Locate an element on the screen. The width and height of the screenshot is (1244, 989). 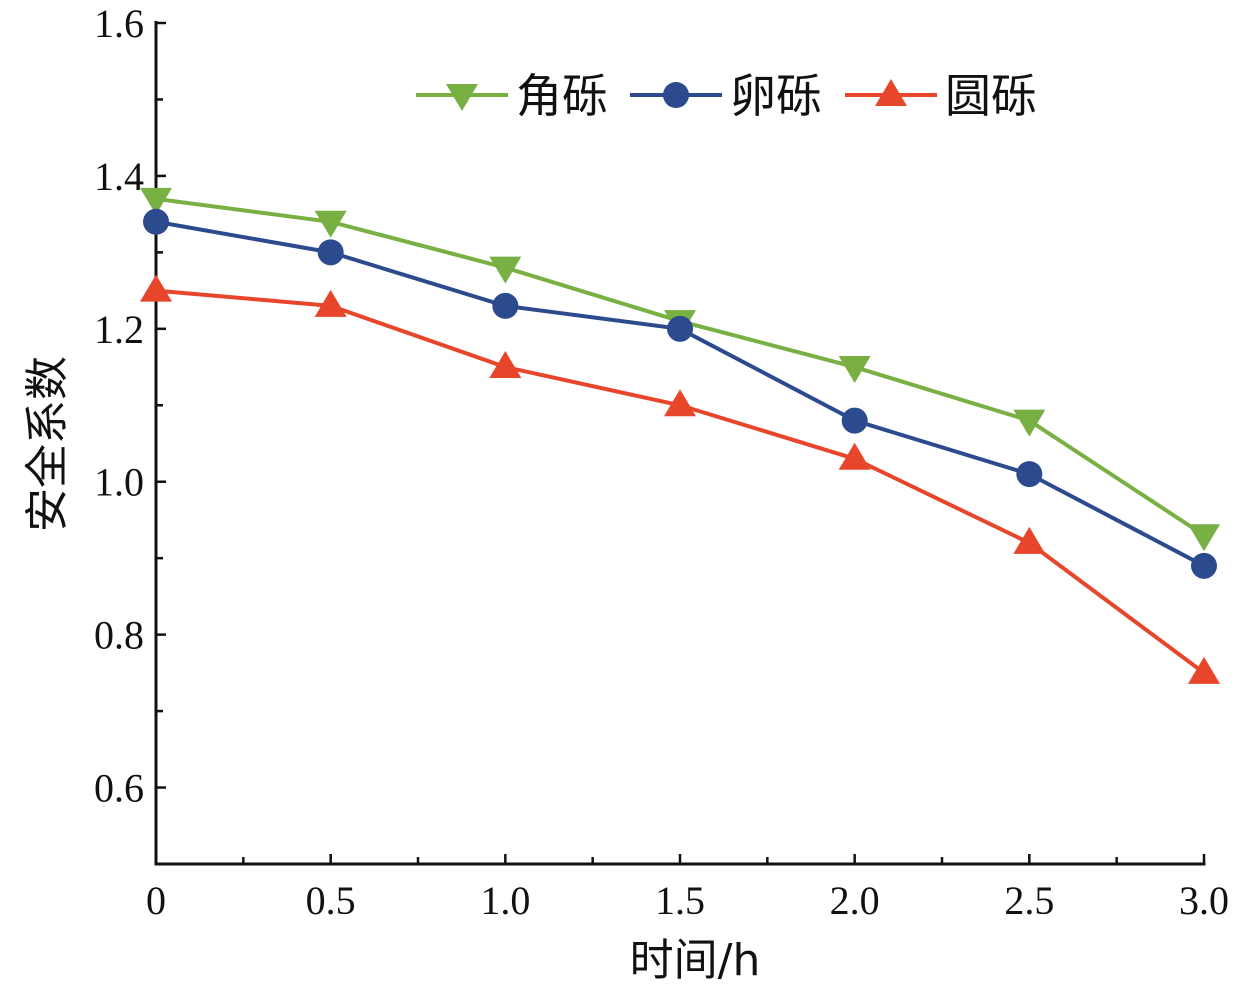
x-tick-label: 1.0 is located at coordinates (505, 900).